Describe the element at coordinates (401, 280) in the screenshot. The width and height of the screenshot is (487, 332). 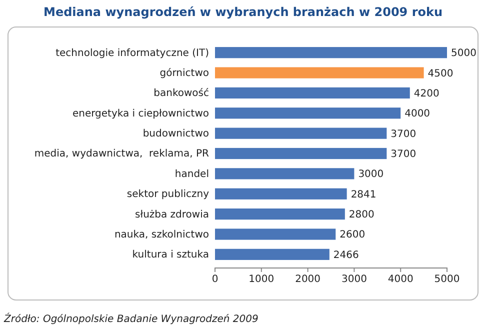
I see `x-tick-label: 4000` at that location.